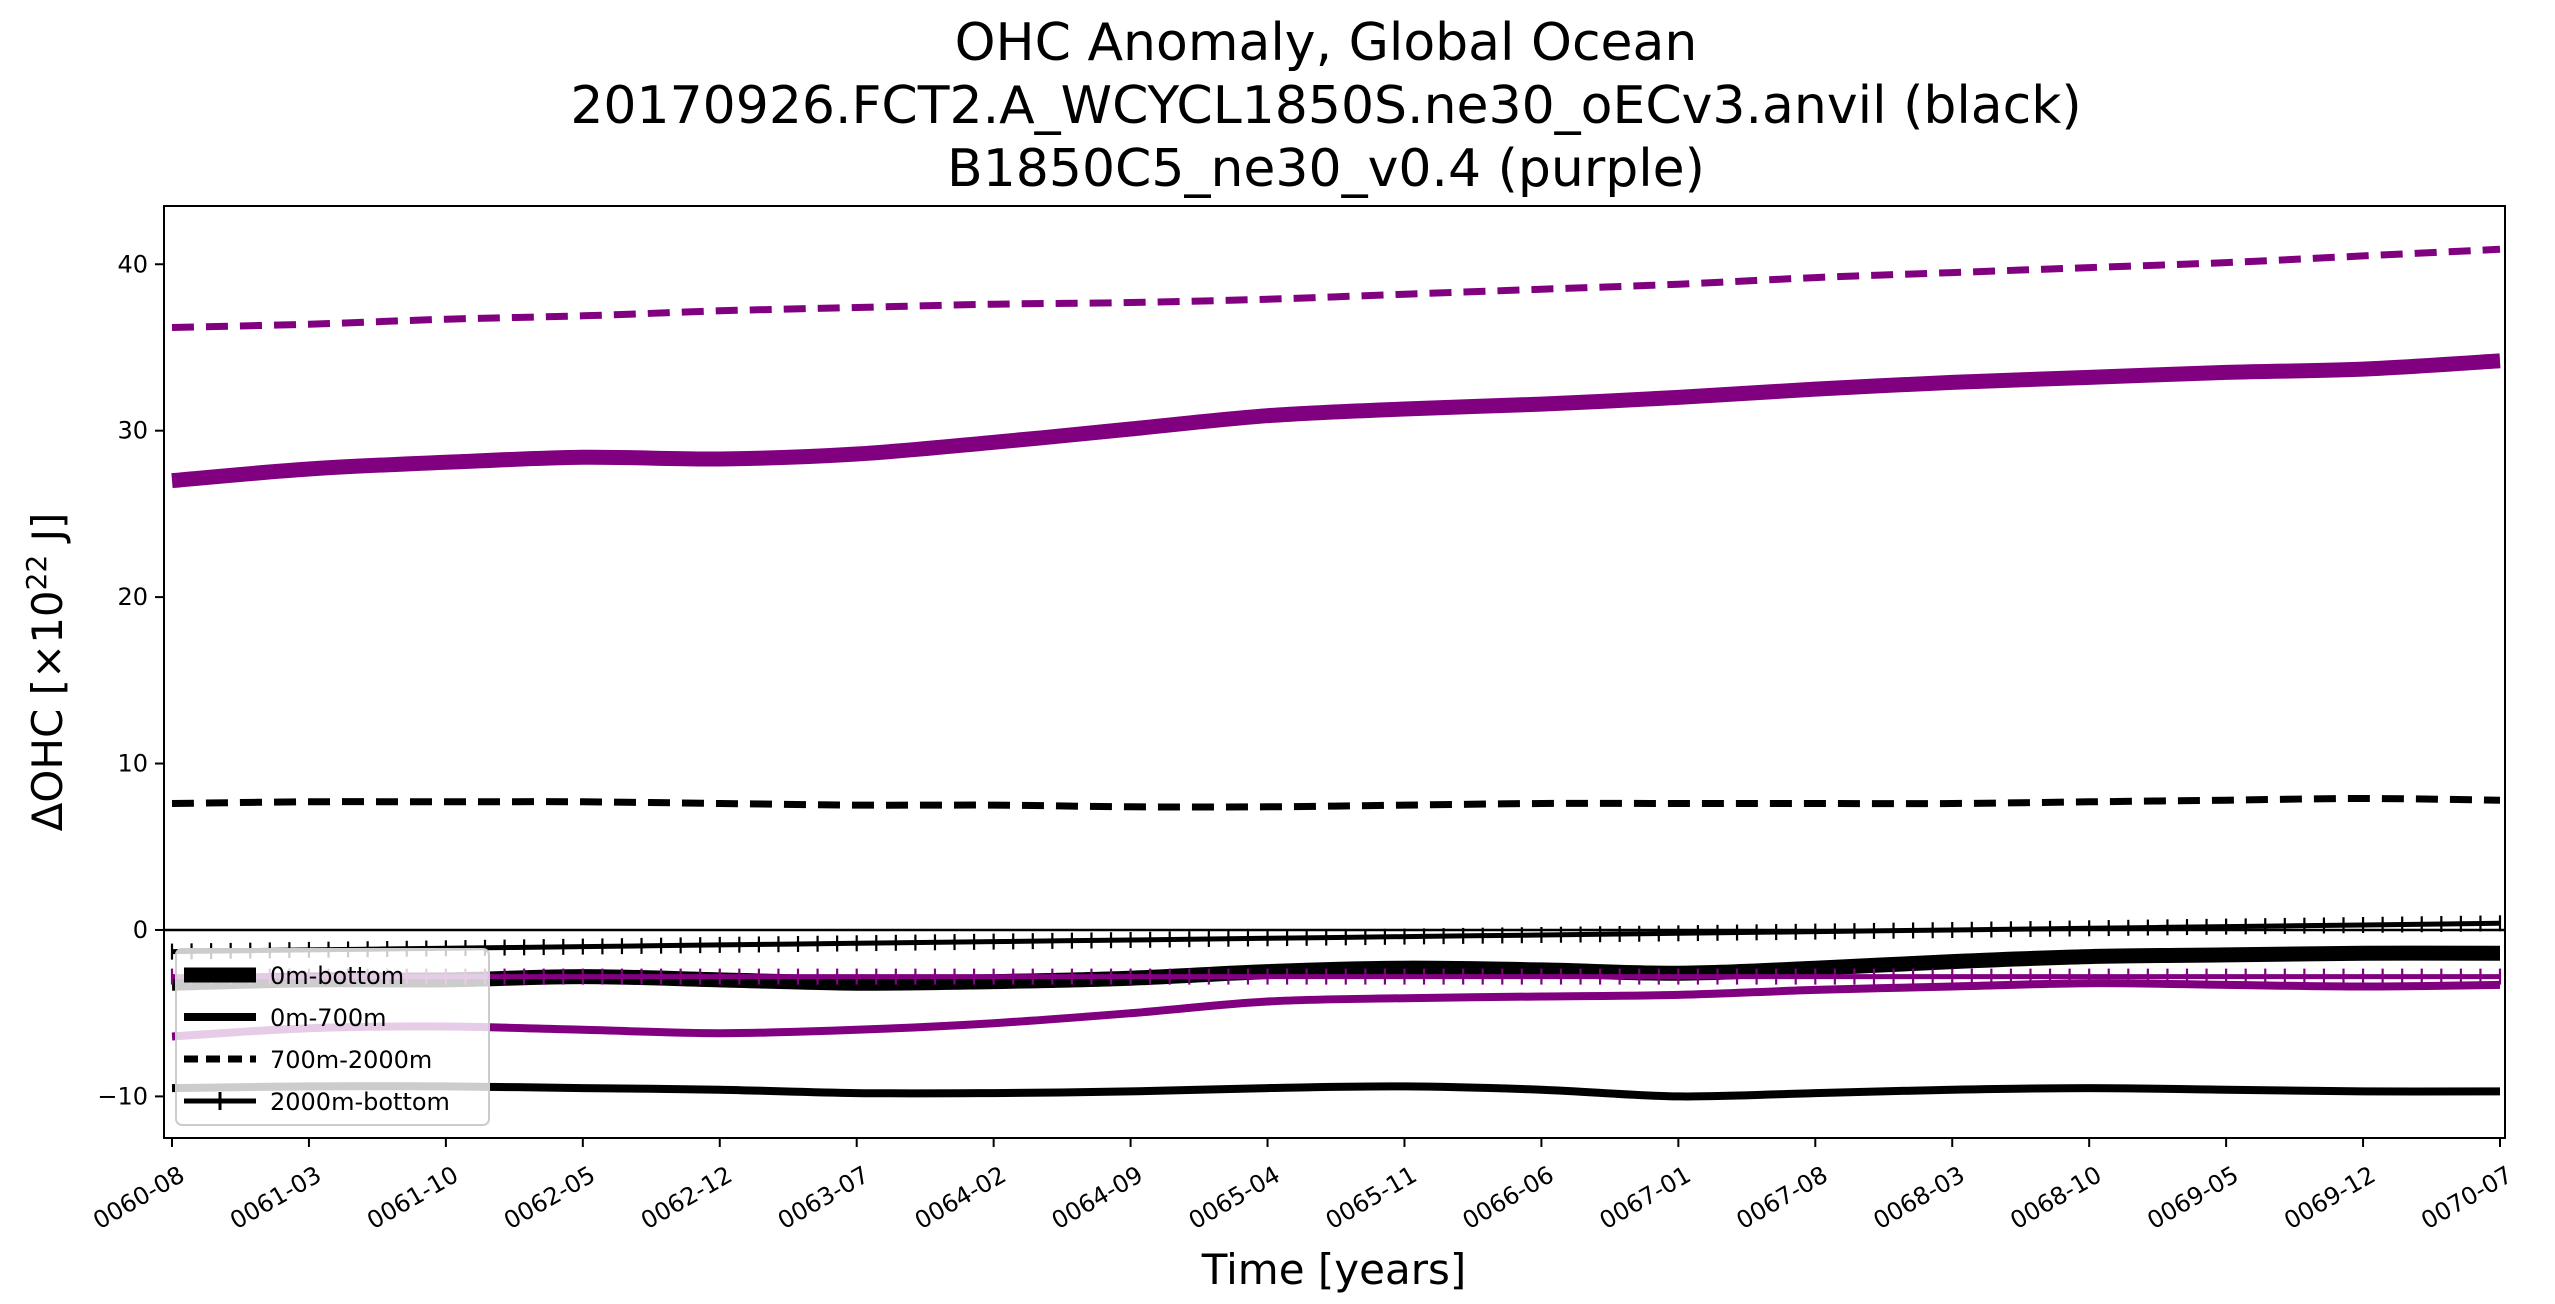 This screenshot has width=2555, height=1304. I want to click on legend-item-0m-bottom: 0m-bottom, so click(294, 976).